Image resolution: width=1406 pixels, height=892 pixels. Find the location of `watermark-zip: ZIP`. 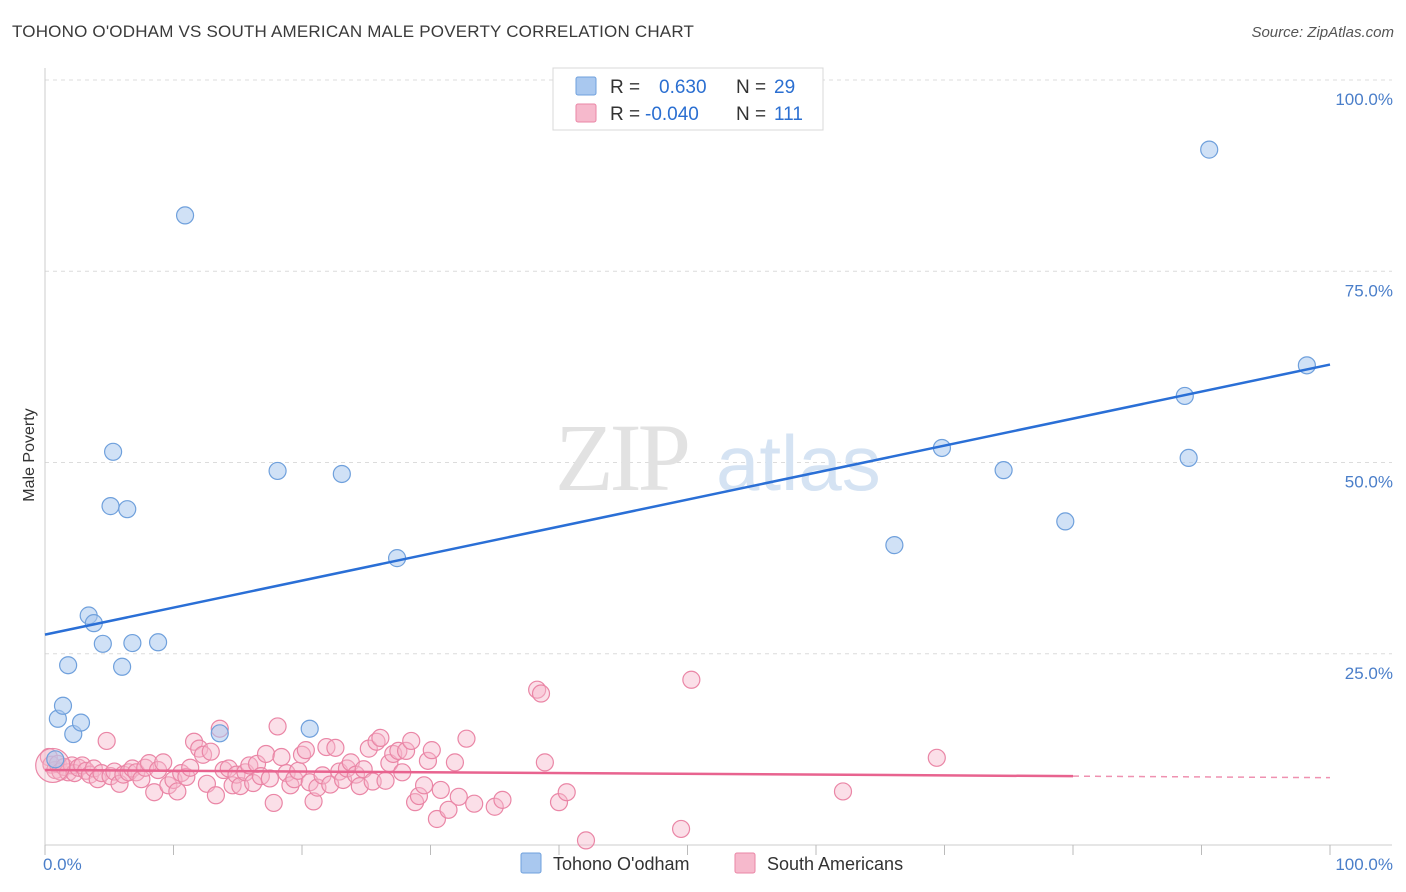

watermark-zip: ZIP is located at coordinates (621, 457).